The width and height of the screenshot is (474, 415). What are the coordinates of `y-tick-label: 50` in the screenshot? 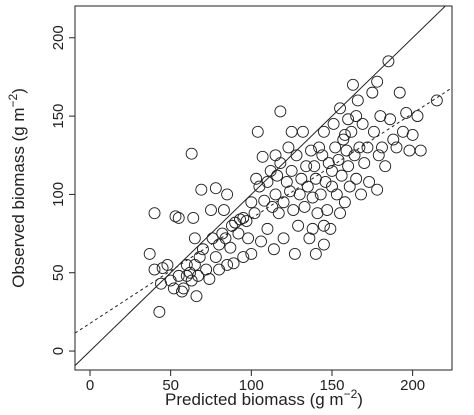 It's located at (58, 272).